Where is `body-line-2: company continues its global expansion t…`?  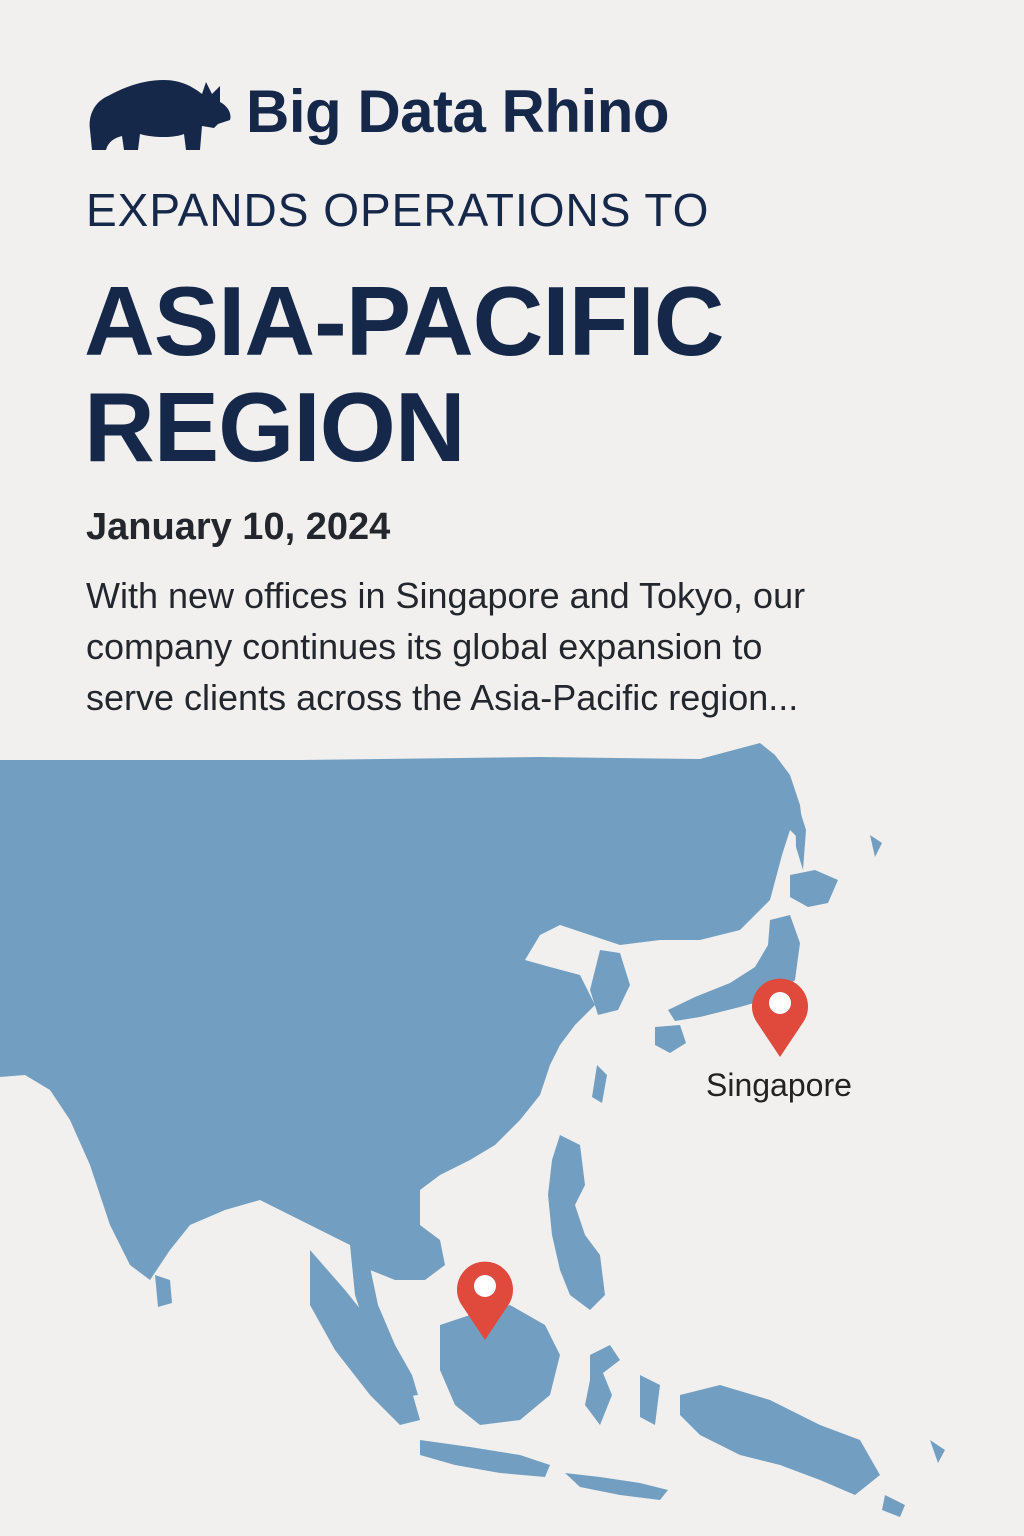
body-line-2: company continues its global expansion t… is located at coordinates (424, 646).